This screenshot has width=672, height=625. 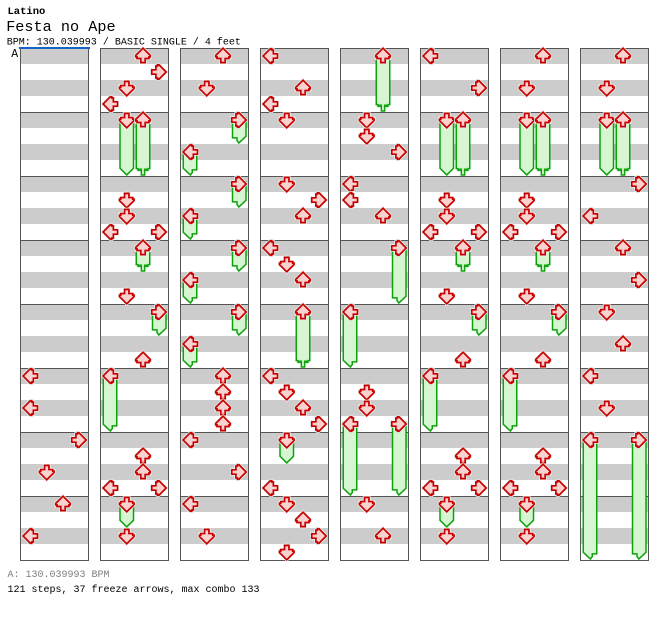 What do you see at coordinates (27, 12) in the screenshot?
I see `svg-text: Latino` at bounding box center [27, 12].